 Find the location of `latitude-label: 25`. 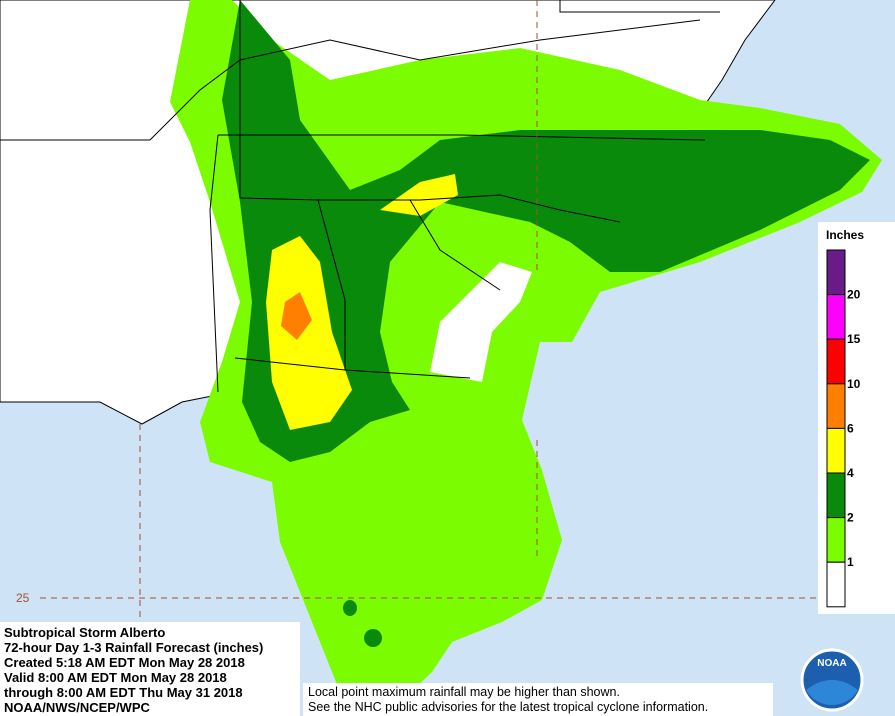

latitude-label: 25 is located at coordinates (23, 598).